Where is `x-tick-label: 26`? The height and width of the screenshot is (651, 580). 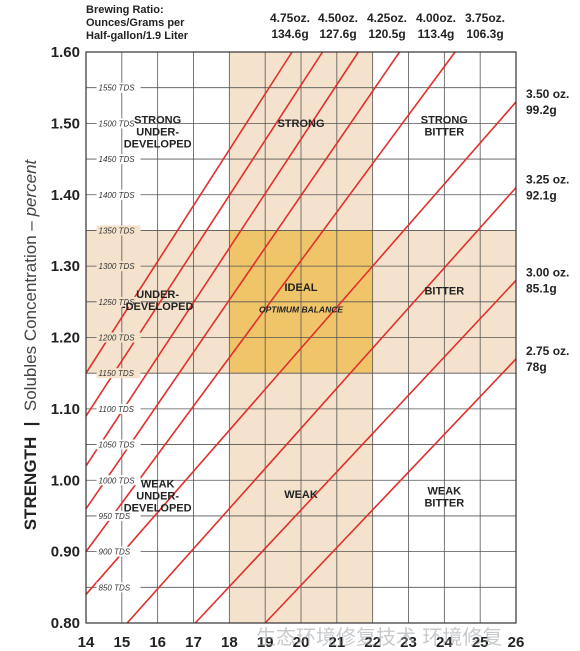
x-tick-label: 26 is located at coordinates (516, 642).